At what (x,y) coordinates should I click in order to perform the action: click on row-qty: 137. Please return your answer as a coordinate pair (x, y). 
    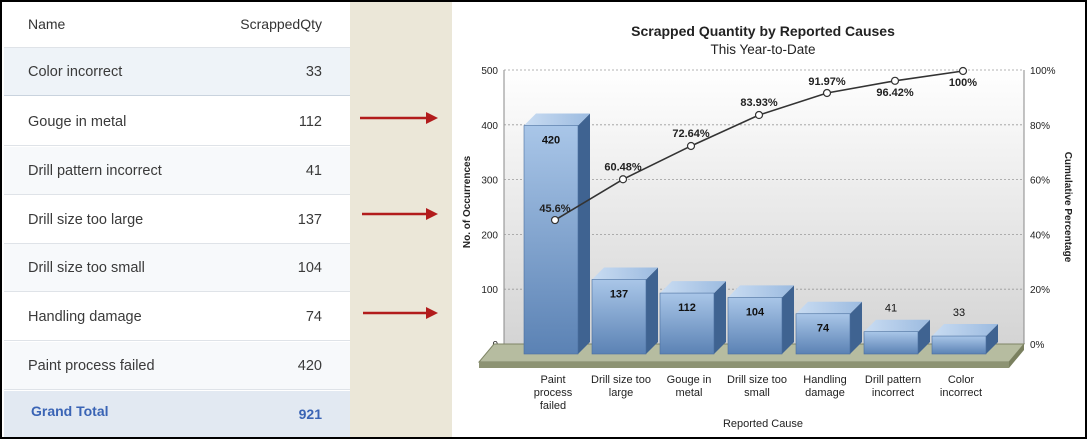
    Looking at the image, I should click on (309, 220).